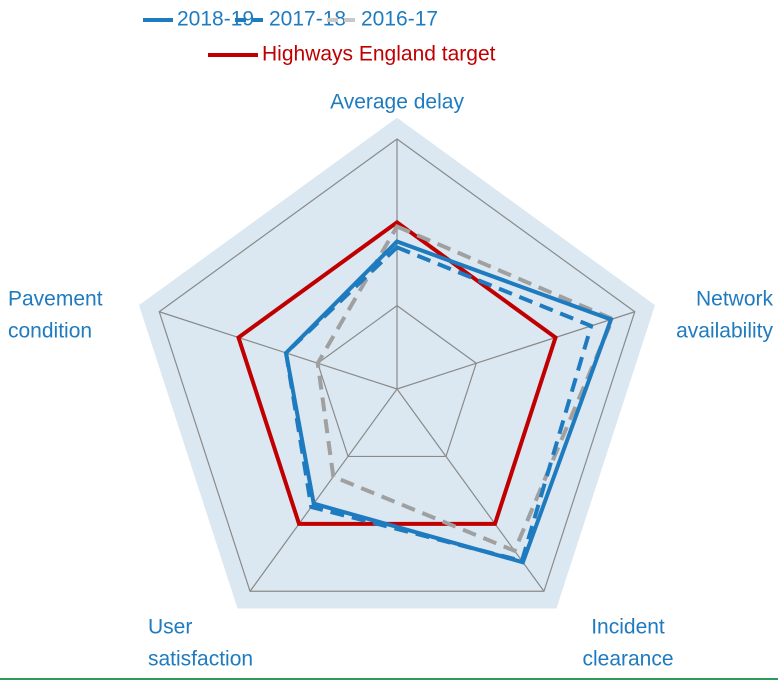 The height and width of the screenshot is (687, 778). I want to click on grid-ring, so click(397, 381).